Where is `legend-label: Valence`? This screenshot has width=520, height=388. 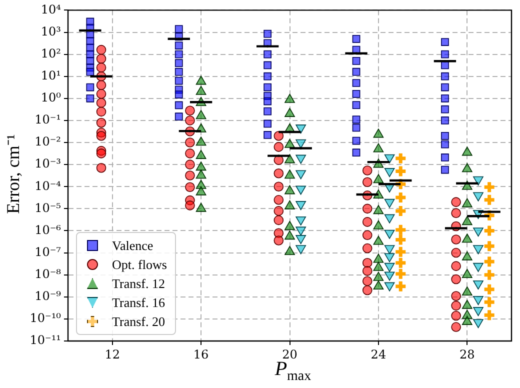 legend-label: Valence is located at coordinates (133, 246).